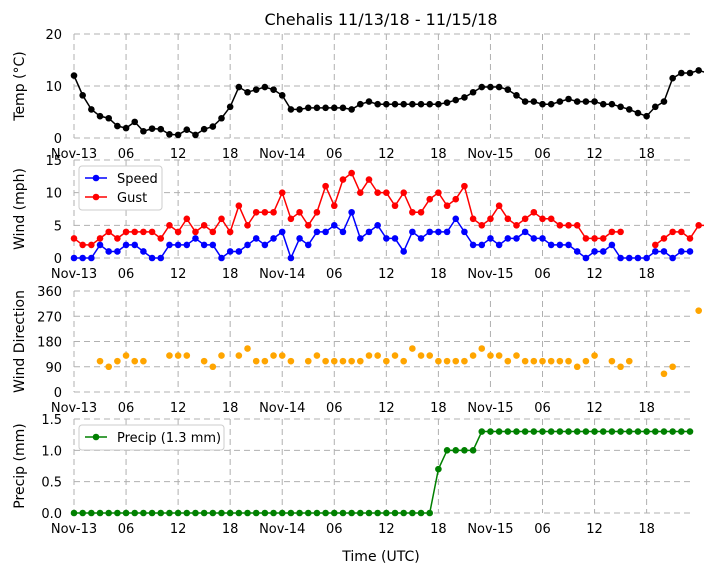 The height and width of the screenshot is (573, 704). What do you see at coordinates (132, 198) in the screenshot?
I see `legend-entry: Gust` at bounding box center [132, 198].